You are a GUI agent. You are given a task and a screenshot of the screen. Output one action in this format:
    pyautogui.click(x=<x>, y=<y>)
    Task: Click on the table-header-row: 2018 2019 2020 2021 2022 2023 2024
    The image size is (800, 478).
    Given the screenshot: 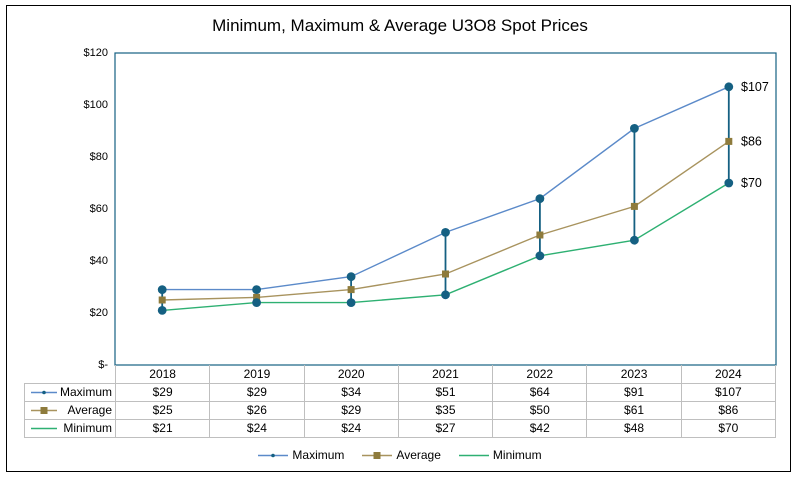 What is the action you would take?
    pyautogui.click(x=400, y=374)
    